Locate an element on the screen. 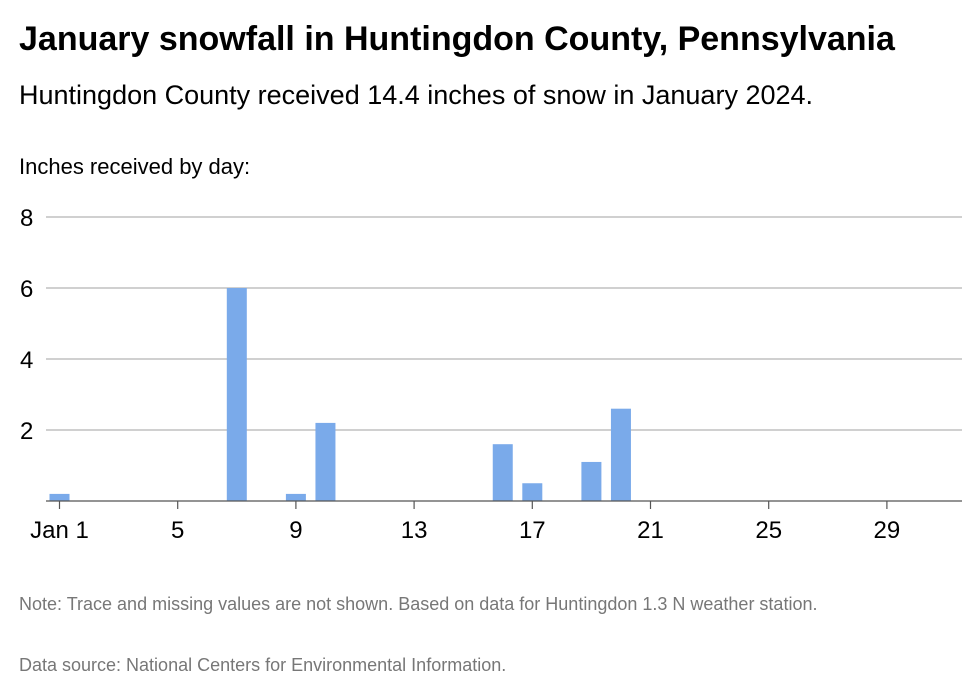 This screenshot has width=980, height=699. x-tick-label: Jan 1 is located at coordinates (59, 530).